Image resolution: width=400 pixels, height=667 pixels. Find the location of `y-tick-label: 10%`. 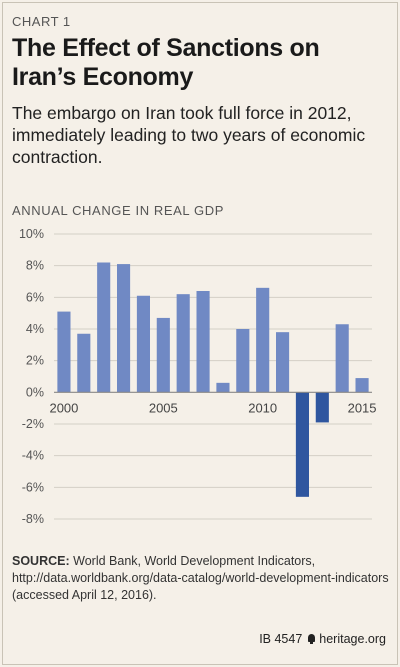

y-tick-label: 10% is located at coordinates (31, 234).